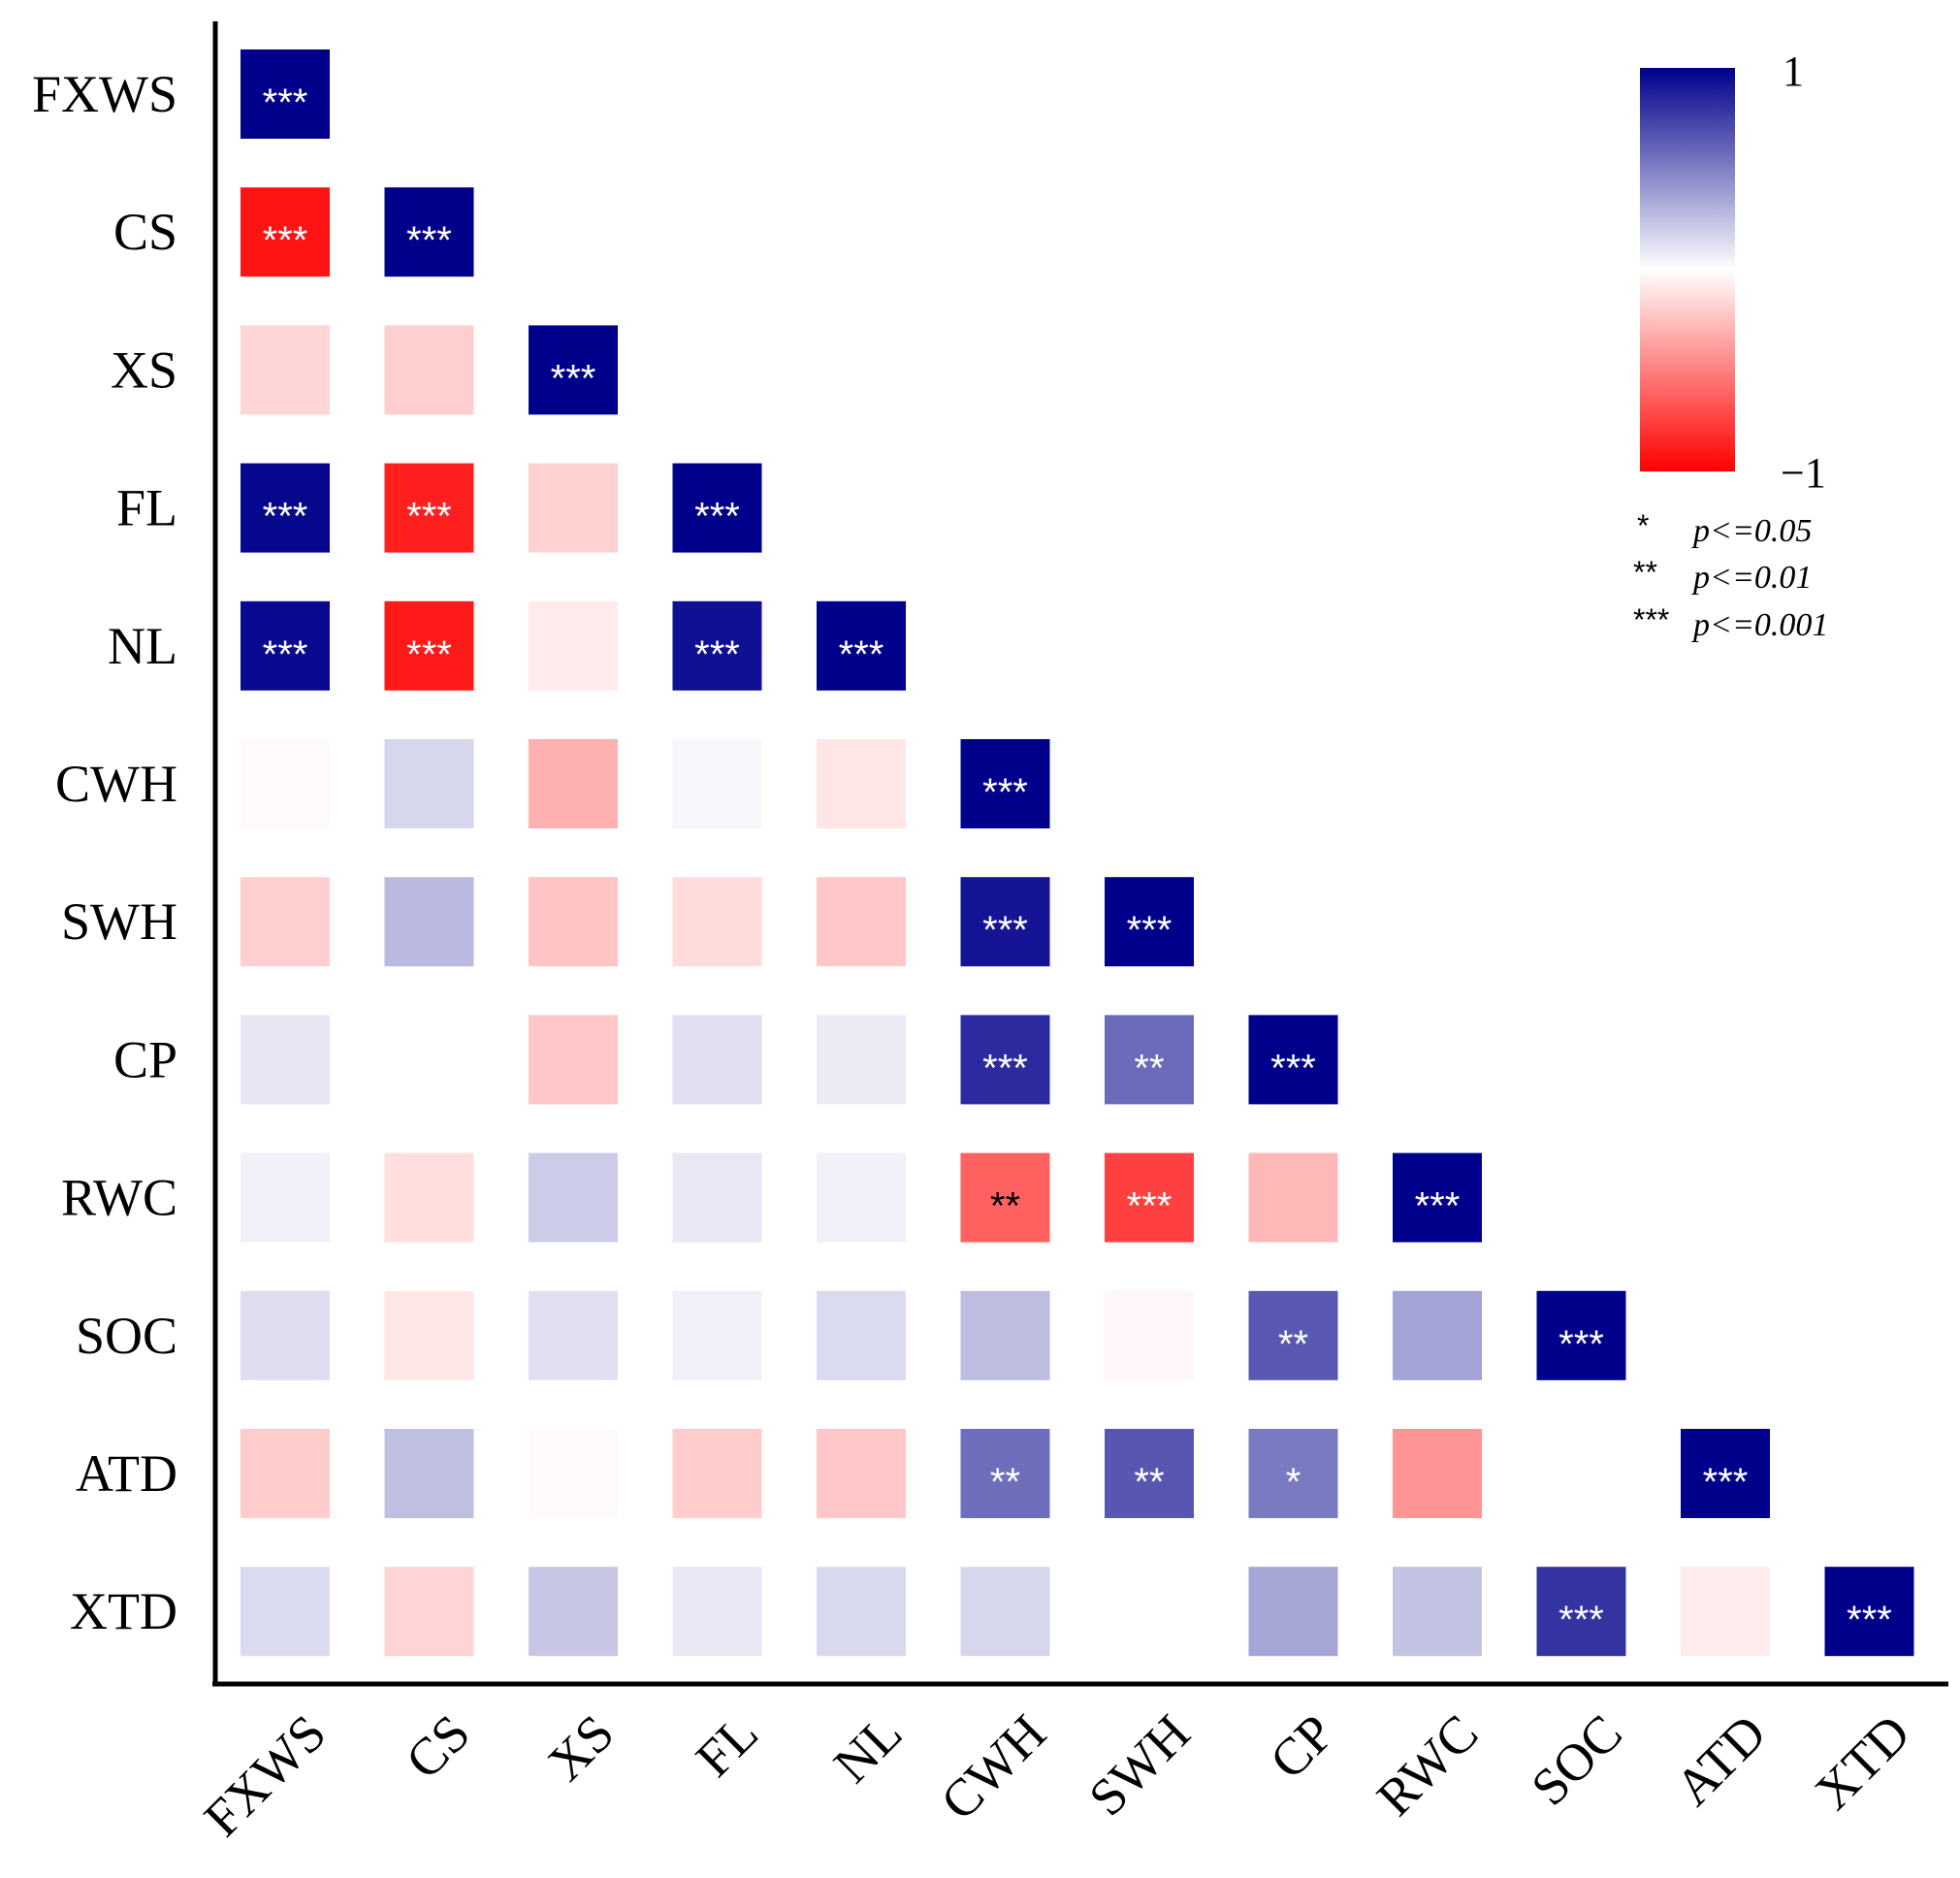  I want to click on legend-stars-1: *, so click(1643, 525).